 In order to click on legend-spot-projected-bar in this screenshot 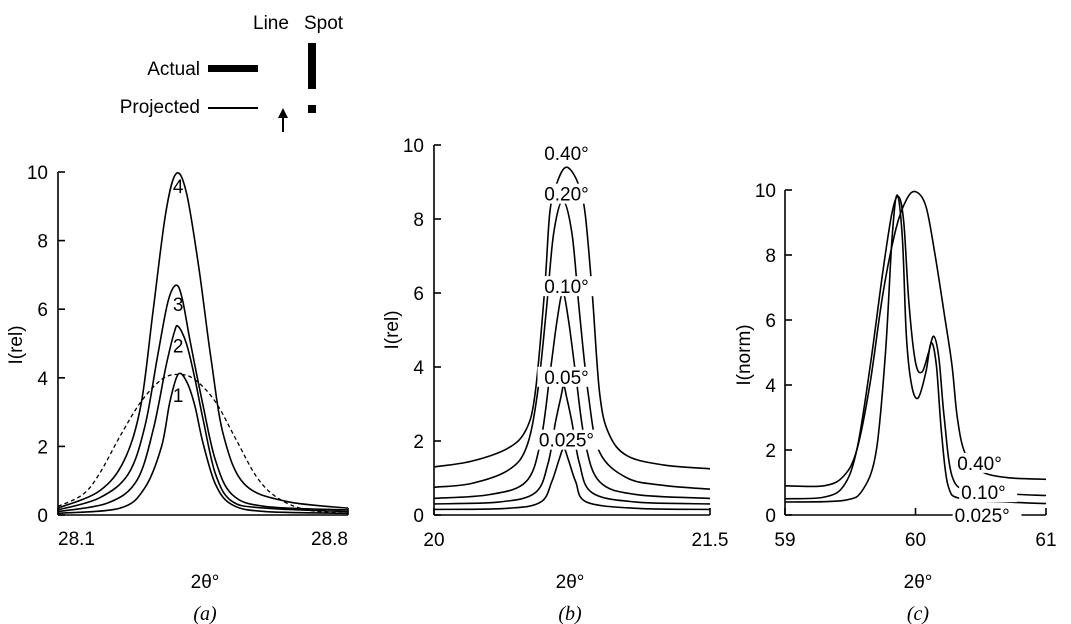, I will do `click(312, 109)`.